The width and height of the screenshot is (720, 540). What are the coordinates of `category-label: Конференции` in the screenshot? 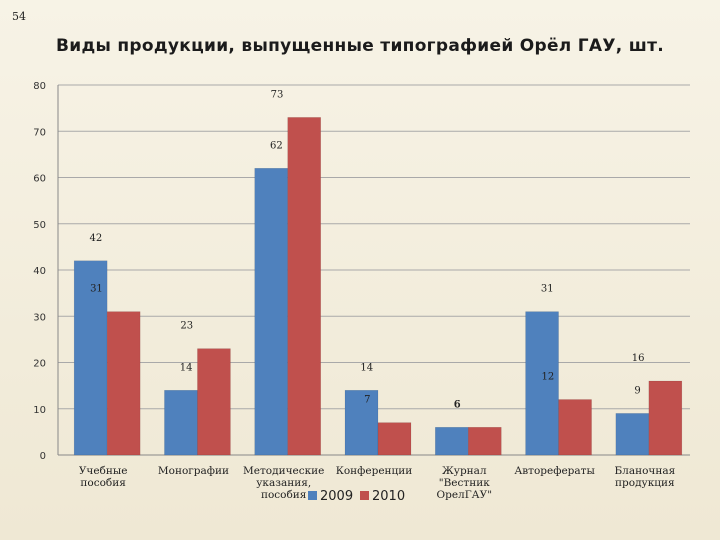 It's located at (374, 471).